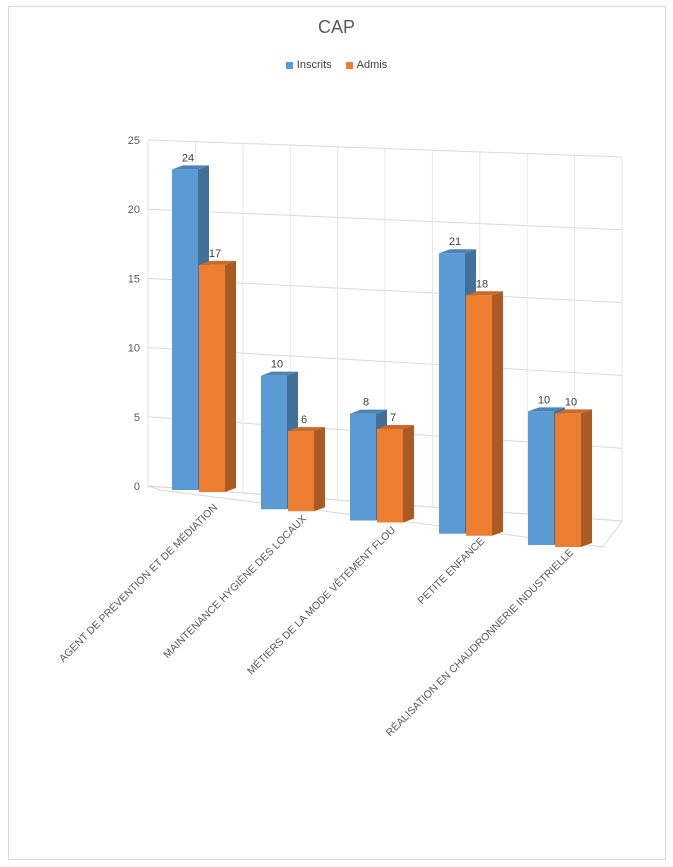 Image resolution: width=673 pixels, height=867 pixels. Describe the element at coordinates (336, 27) in the screenshot. I see `chart-title: CAP` at that location.